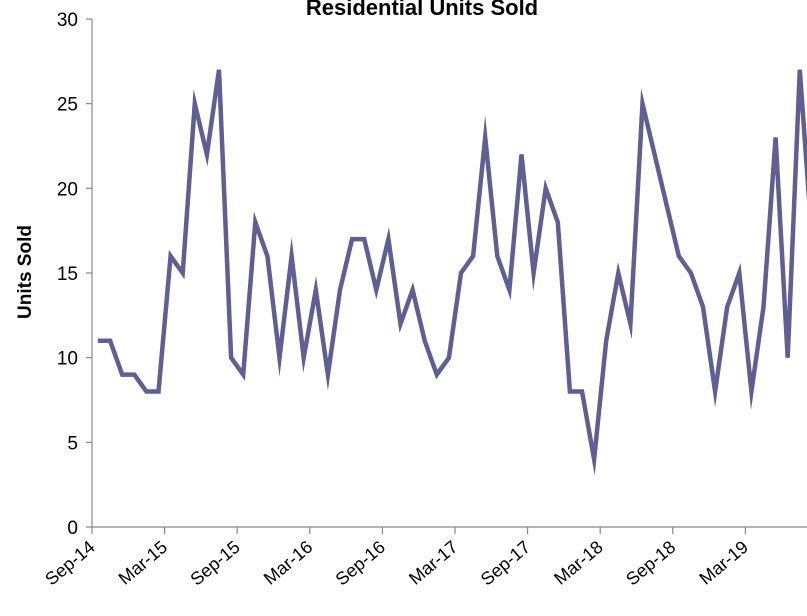 The height and width of the screenshot is (616, 807). What do you see at coordinates (67, 274) in the screenshot?
I see `y-tick-label: 15` at bounding box center [67, 274].